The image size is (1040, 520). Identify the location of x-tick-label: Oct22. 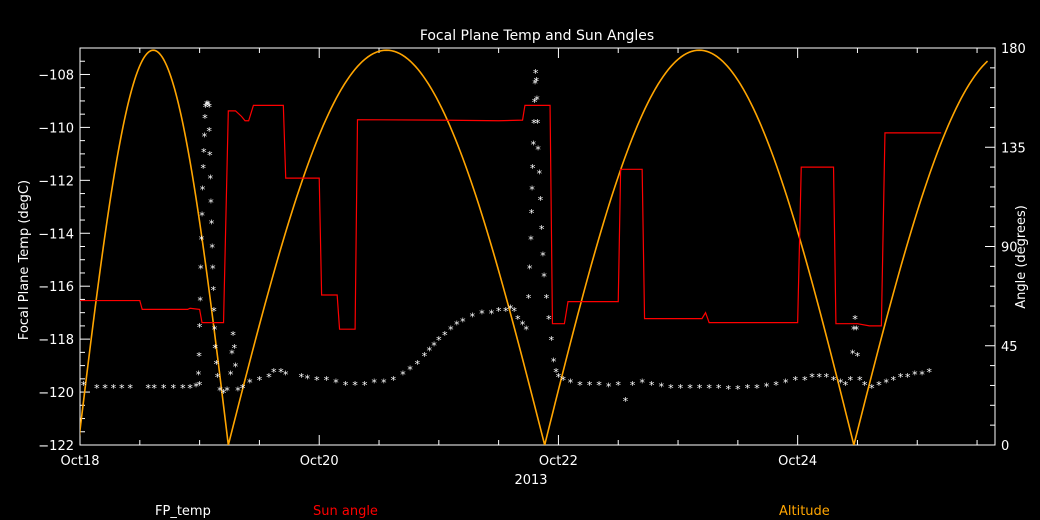
(558, 461).